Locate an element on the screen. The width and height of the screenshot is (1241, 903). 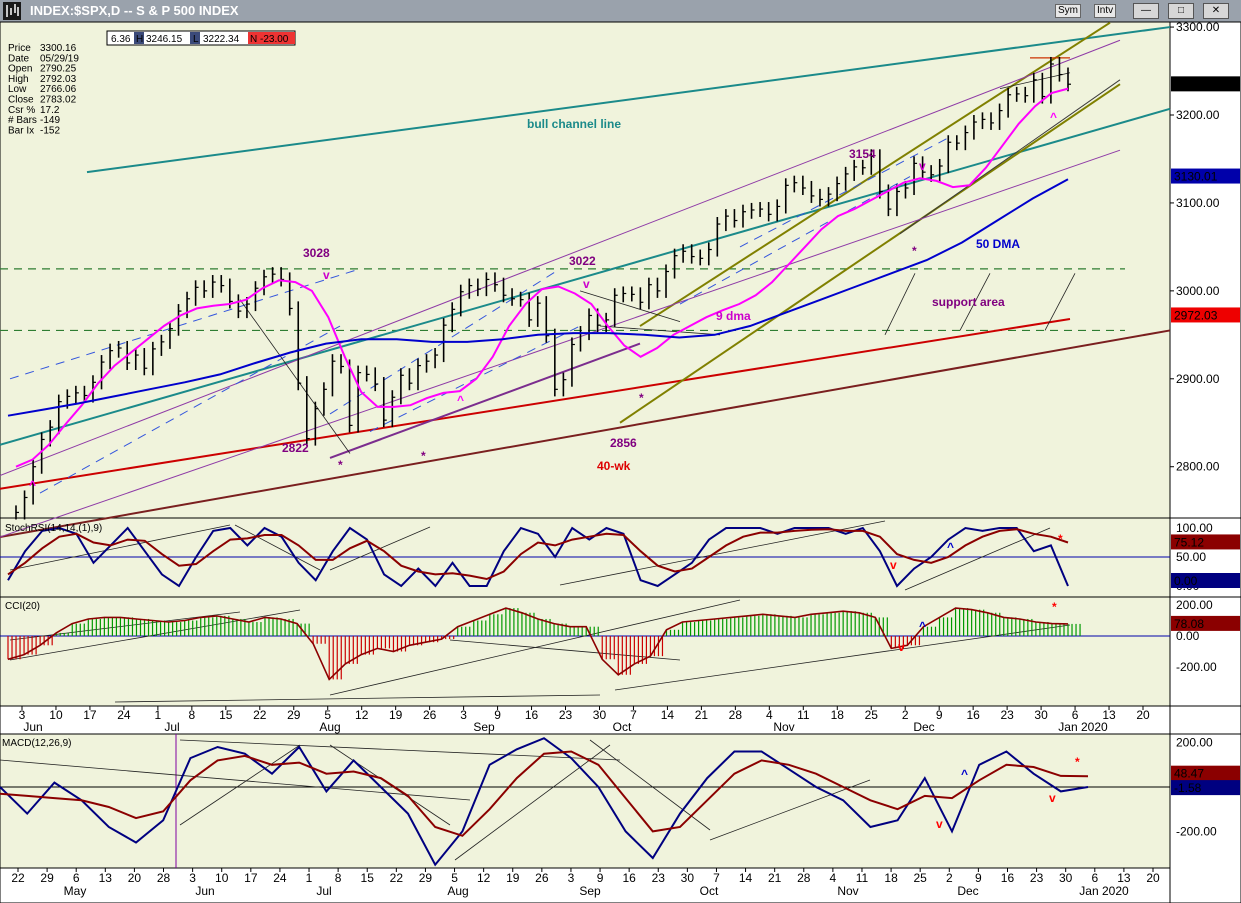
cci-axis-label: -200.00 is located at coordinates (1196, 667).